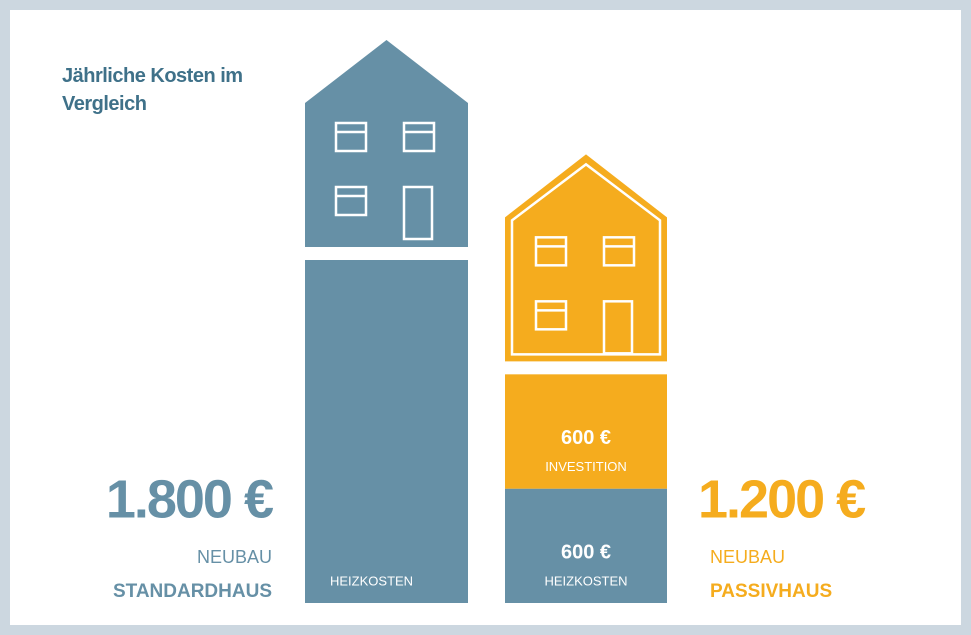 The width and height of the screenshot is (971, 635). Describe the element at coordinates (782, 499) in the screenshot. I see `total-label: 1.200 €` at that location.